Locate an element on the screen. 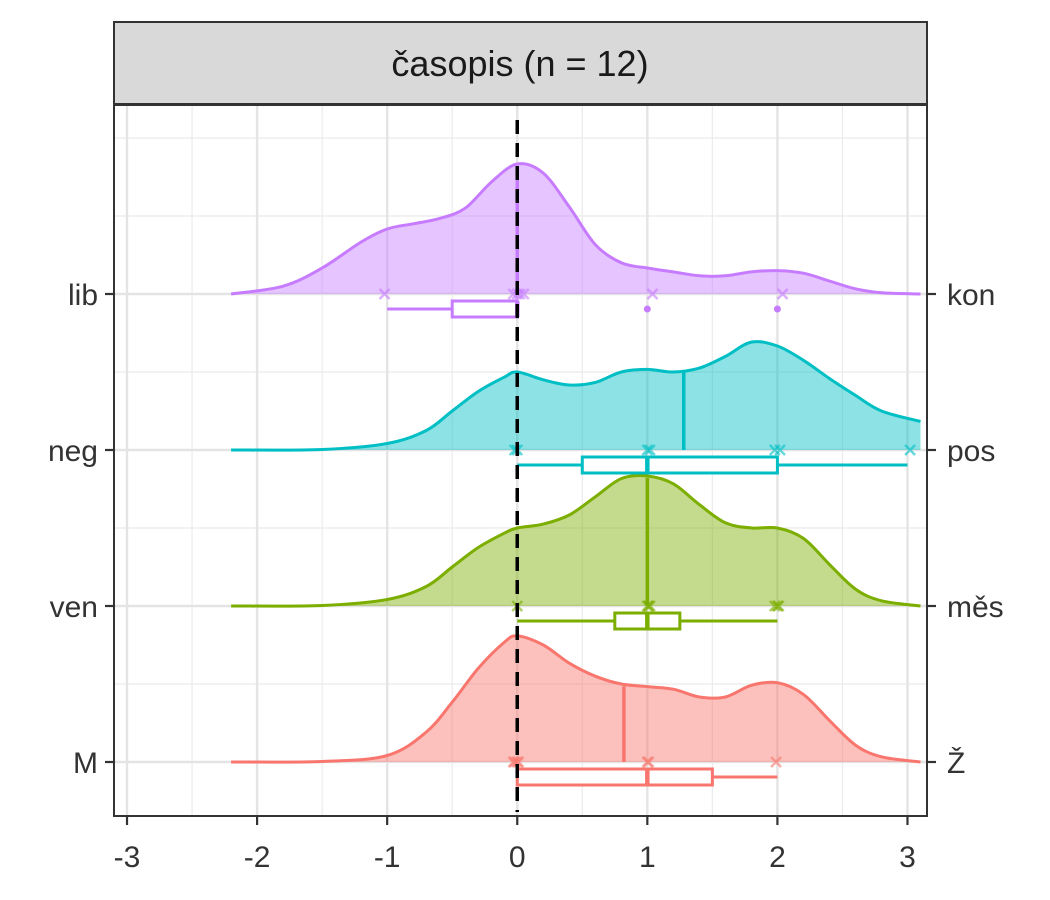 The width and height of the screenshot is (1050, 900). y-tick-label-left: ven is located at coordinates (74, 607).